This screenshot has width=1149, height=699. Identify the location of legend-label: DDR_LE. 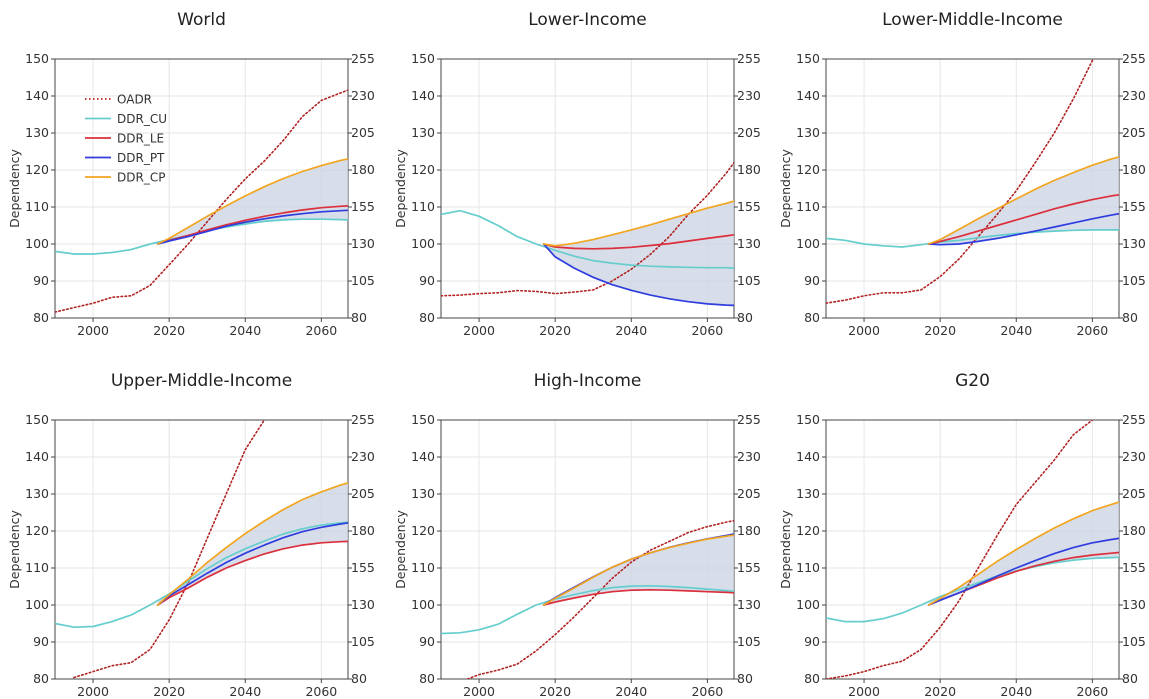
(140, 139).